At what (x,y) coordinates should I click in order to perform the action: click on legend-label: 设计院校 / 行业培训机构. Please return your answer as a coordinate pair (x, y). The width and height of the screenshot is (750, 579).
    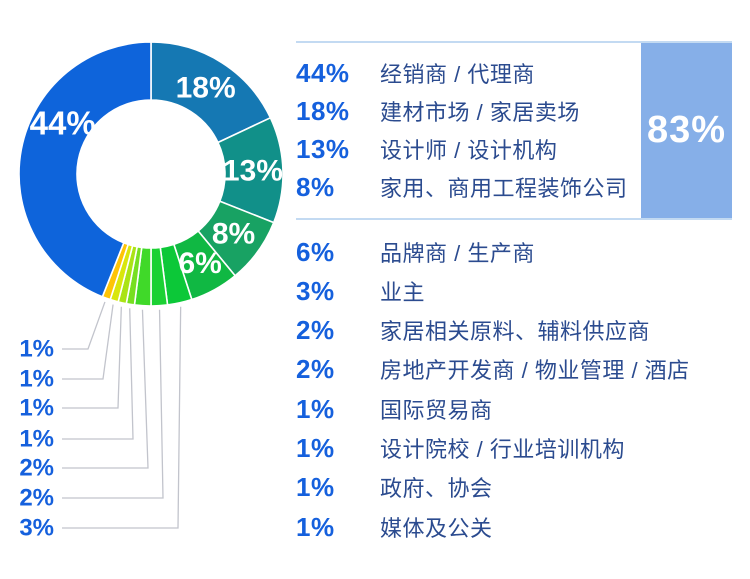
    Looking at the image, I should click on (502, 449).